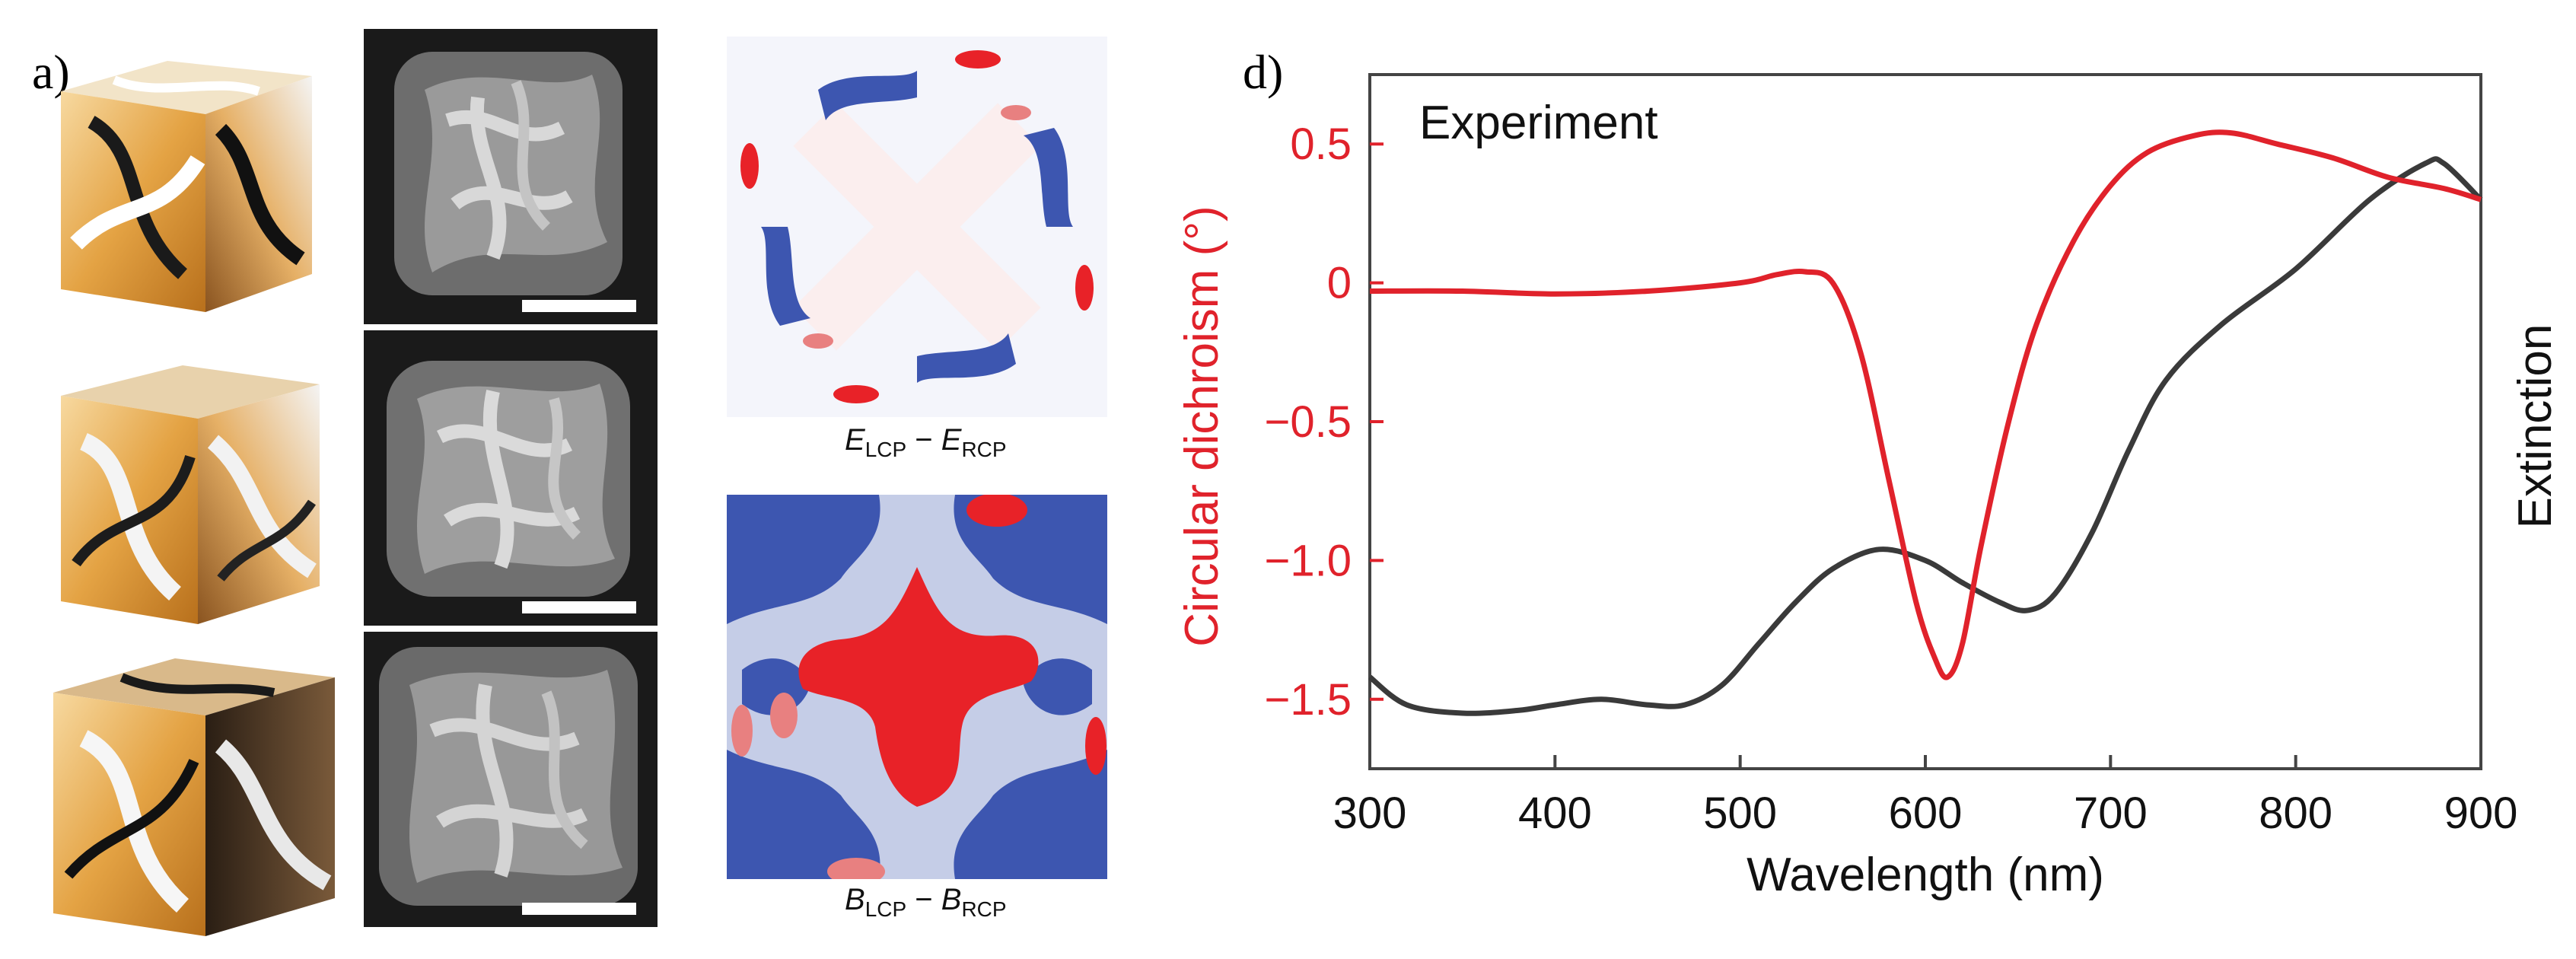  Describe the element at coordinates (1370, 813) in the screenshot. I see `x-tick-label: 300` at that location.